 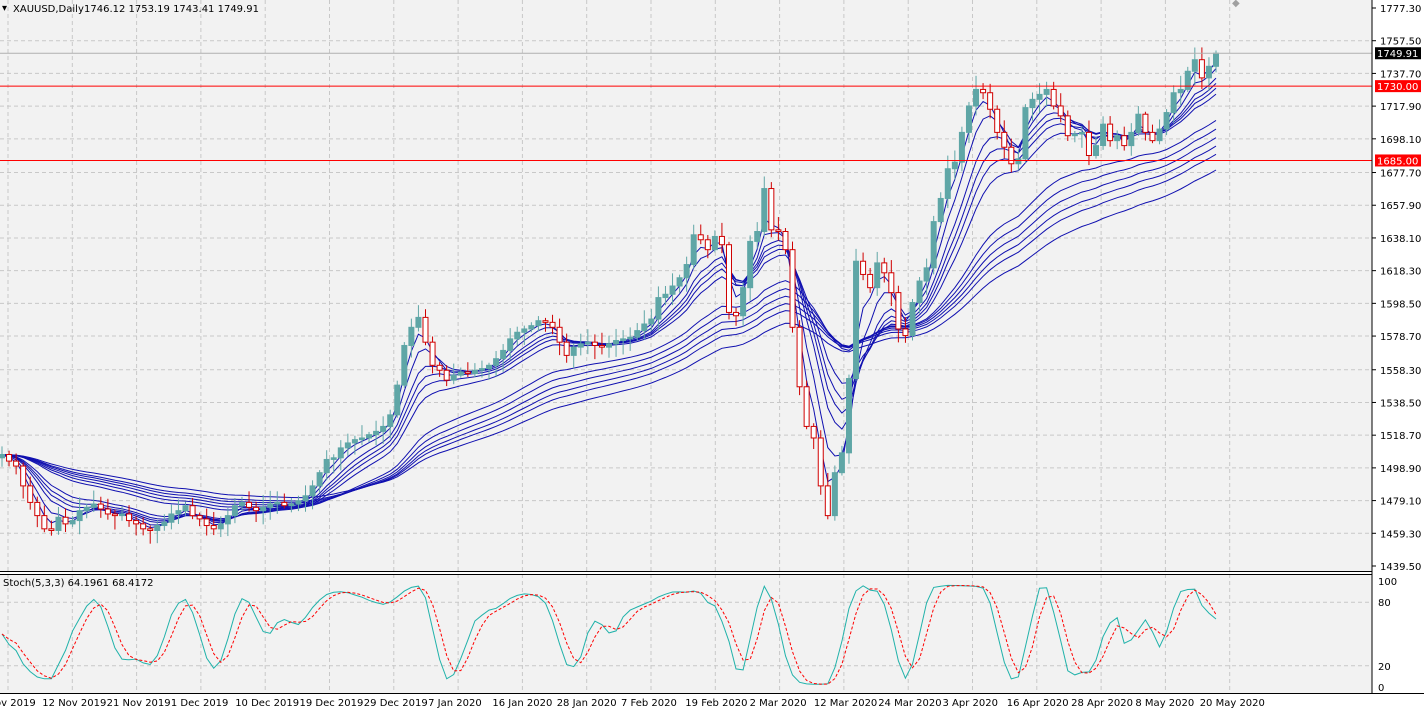 I want to click on price-axis-label: 1737.70, so click(x=1400, y=74).